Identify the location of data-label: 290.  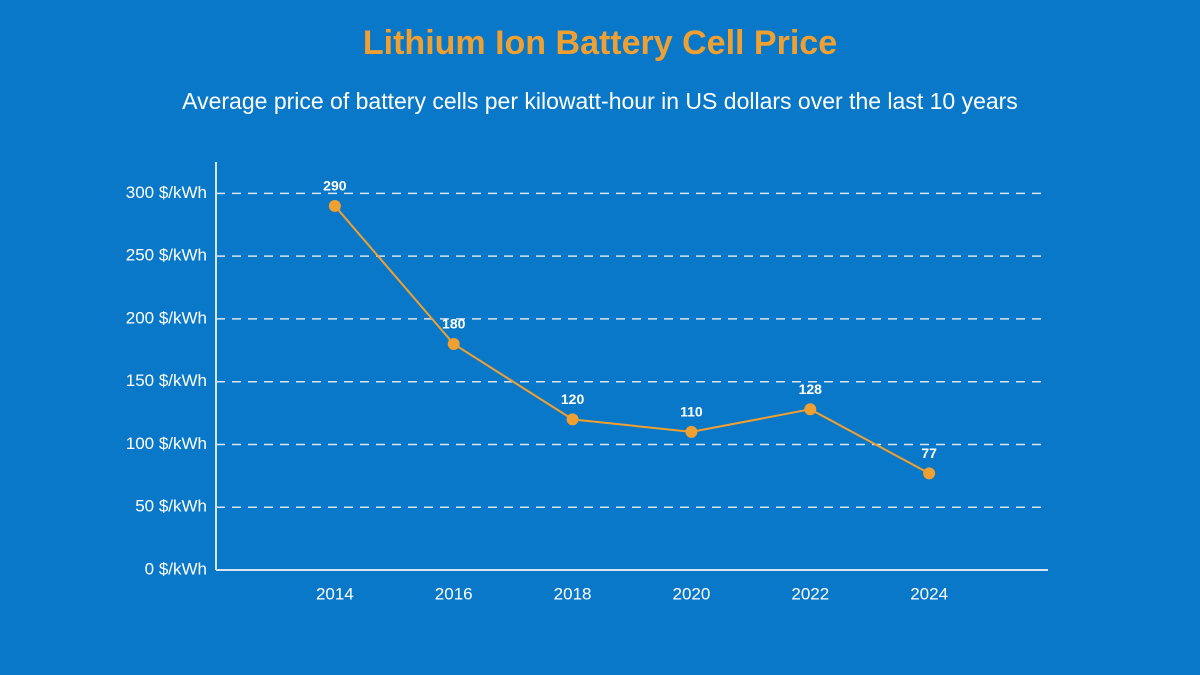
(335, 186).